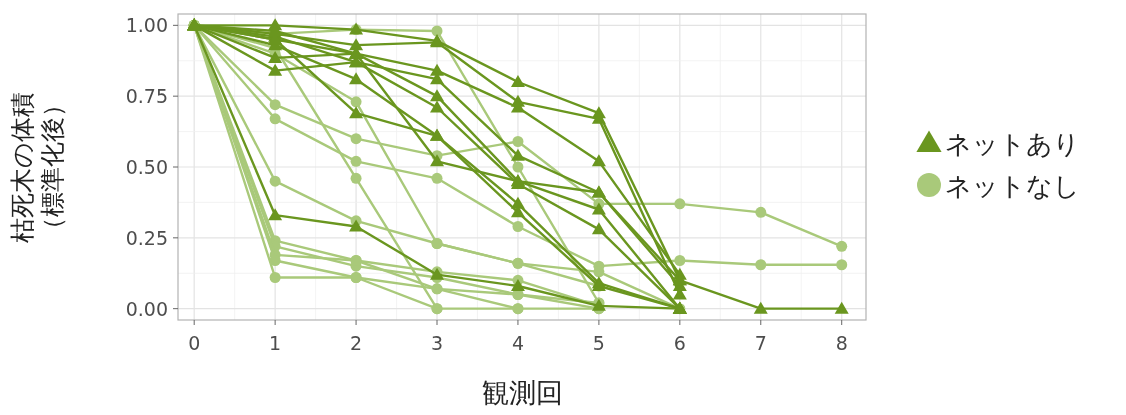 Image resolution: width=1126 pixels, height=415 pixels. What do you see at coordinates (1012, 144) in the screenshot?
I see `legend-label: ネットあり` at bounding box center [1012, 144].